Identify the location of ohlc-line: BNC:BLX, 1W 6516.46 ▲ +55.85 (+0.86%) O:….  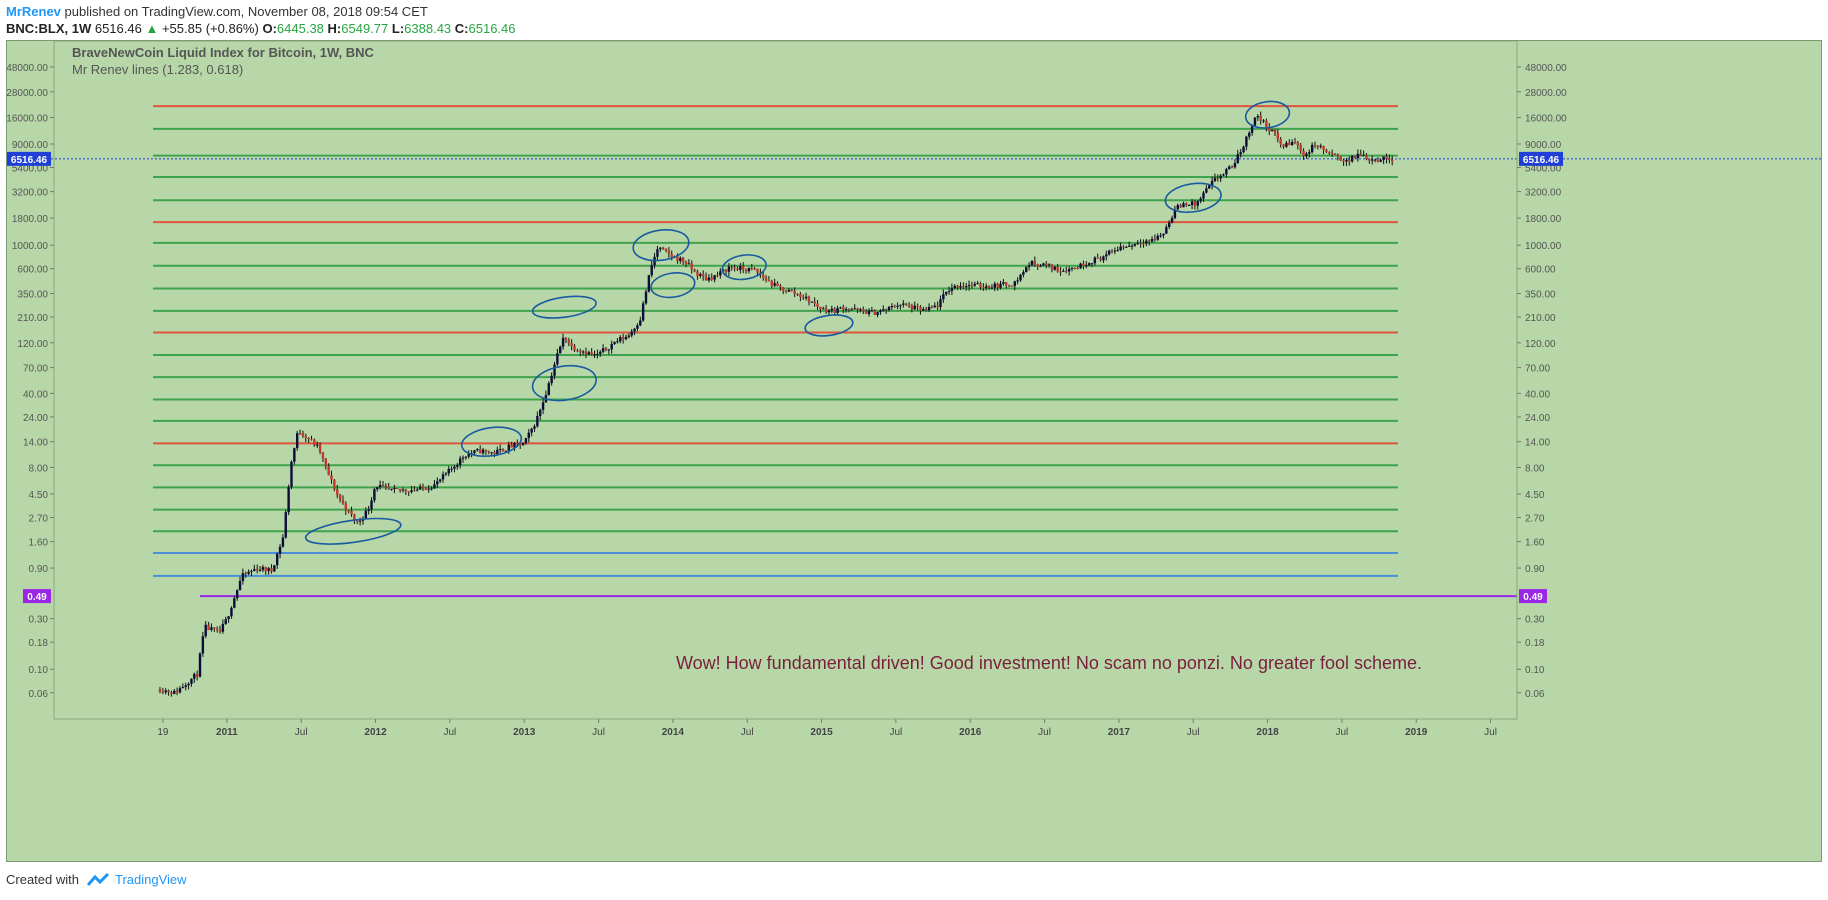
(261, 28).